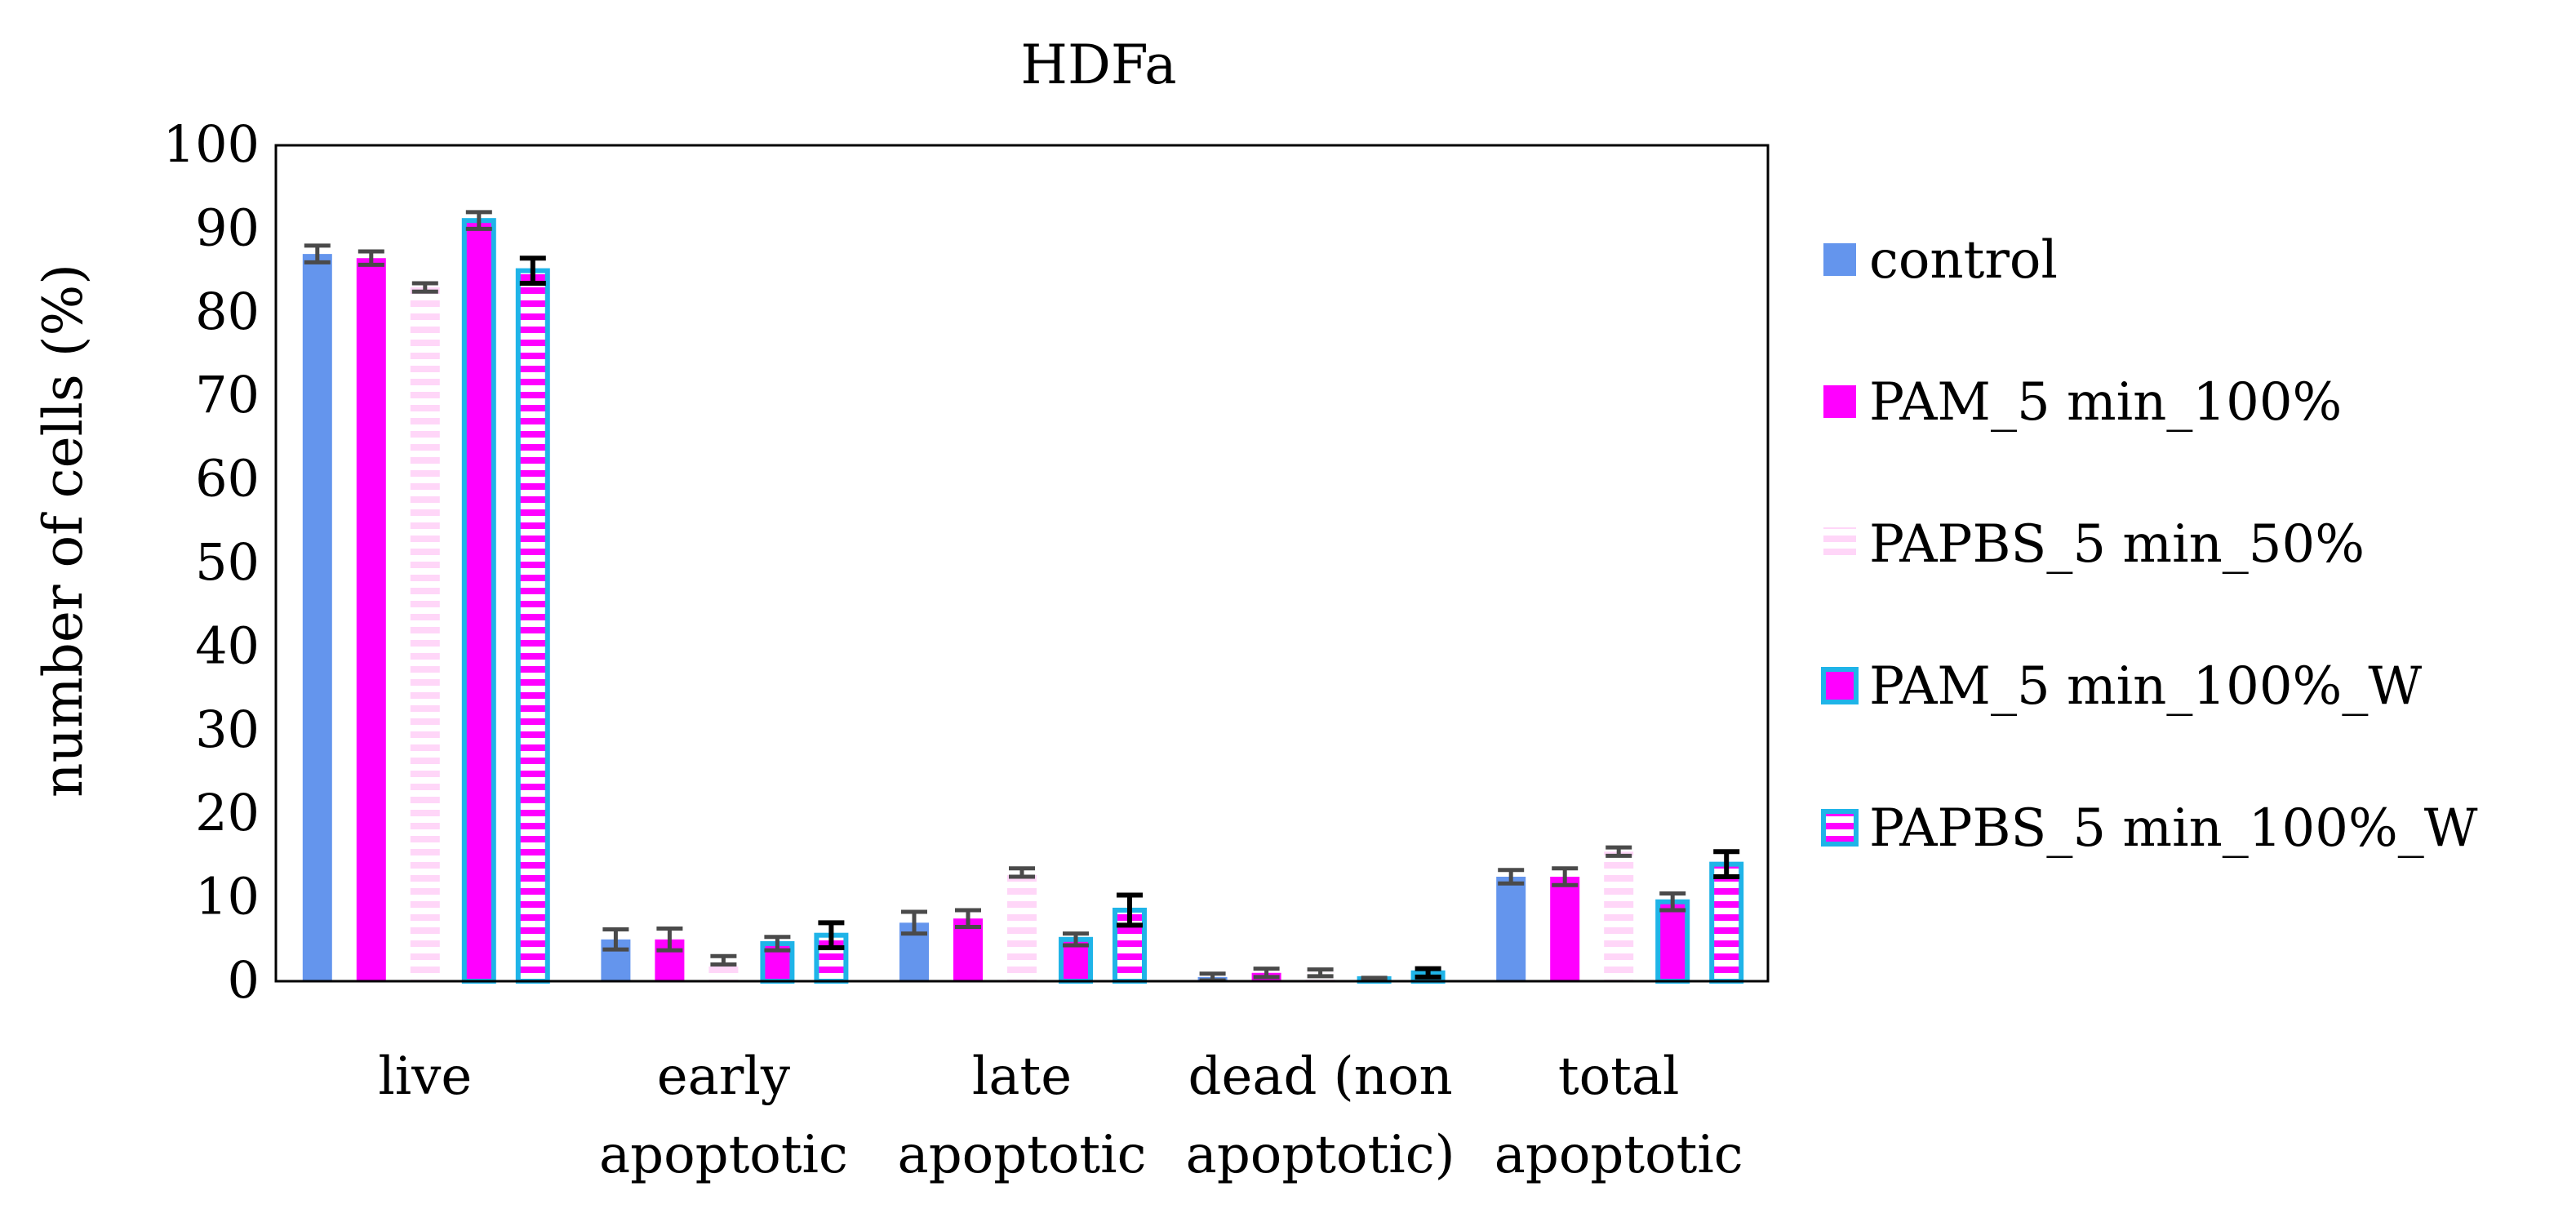 The image size is (2576, 1231). Describe the element at coordinates (1619, 1077) in the screenshot. I see `x-category-label: total` at that location.